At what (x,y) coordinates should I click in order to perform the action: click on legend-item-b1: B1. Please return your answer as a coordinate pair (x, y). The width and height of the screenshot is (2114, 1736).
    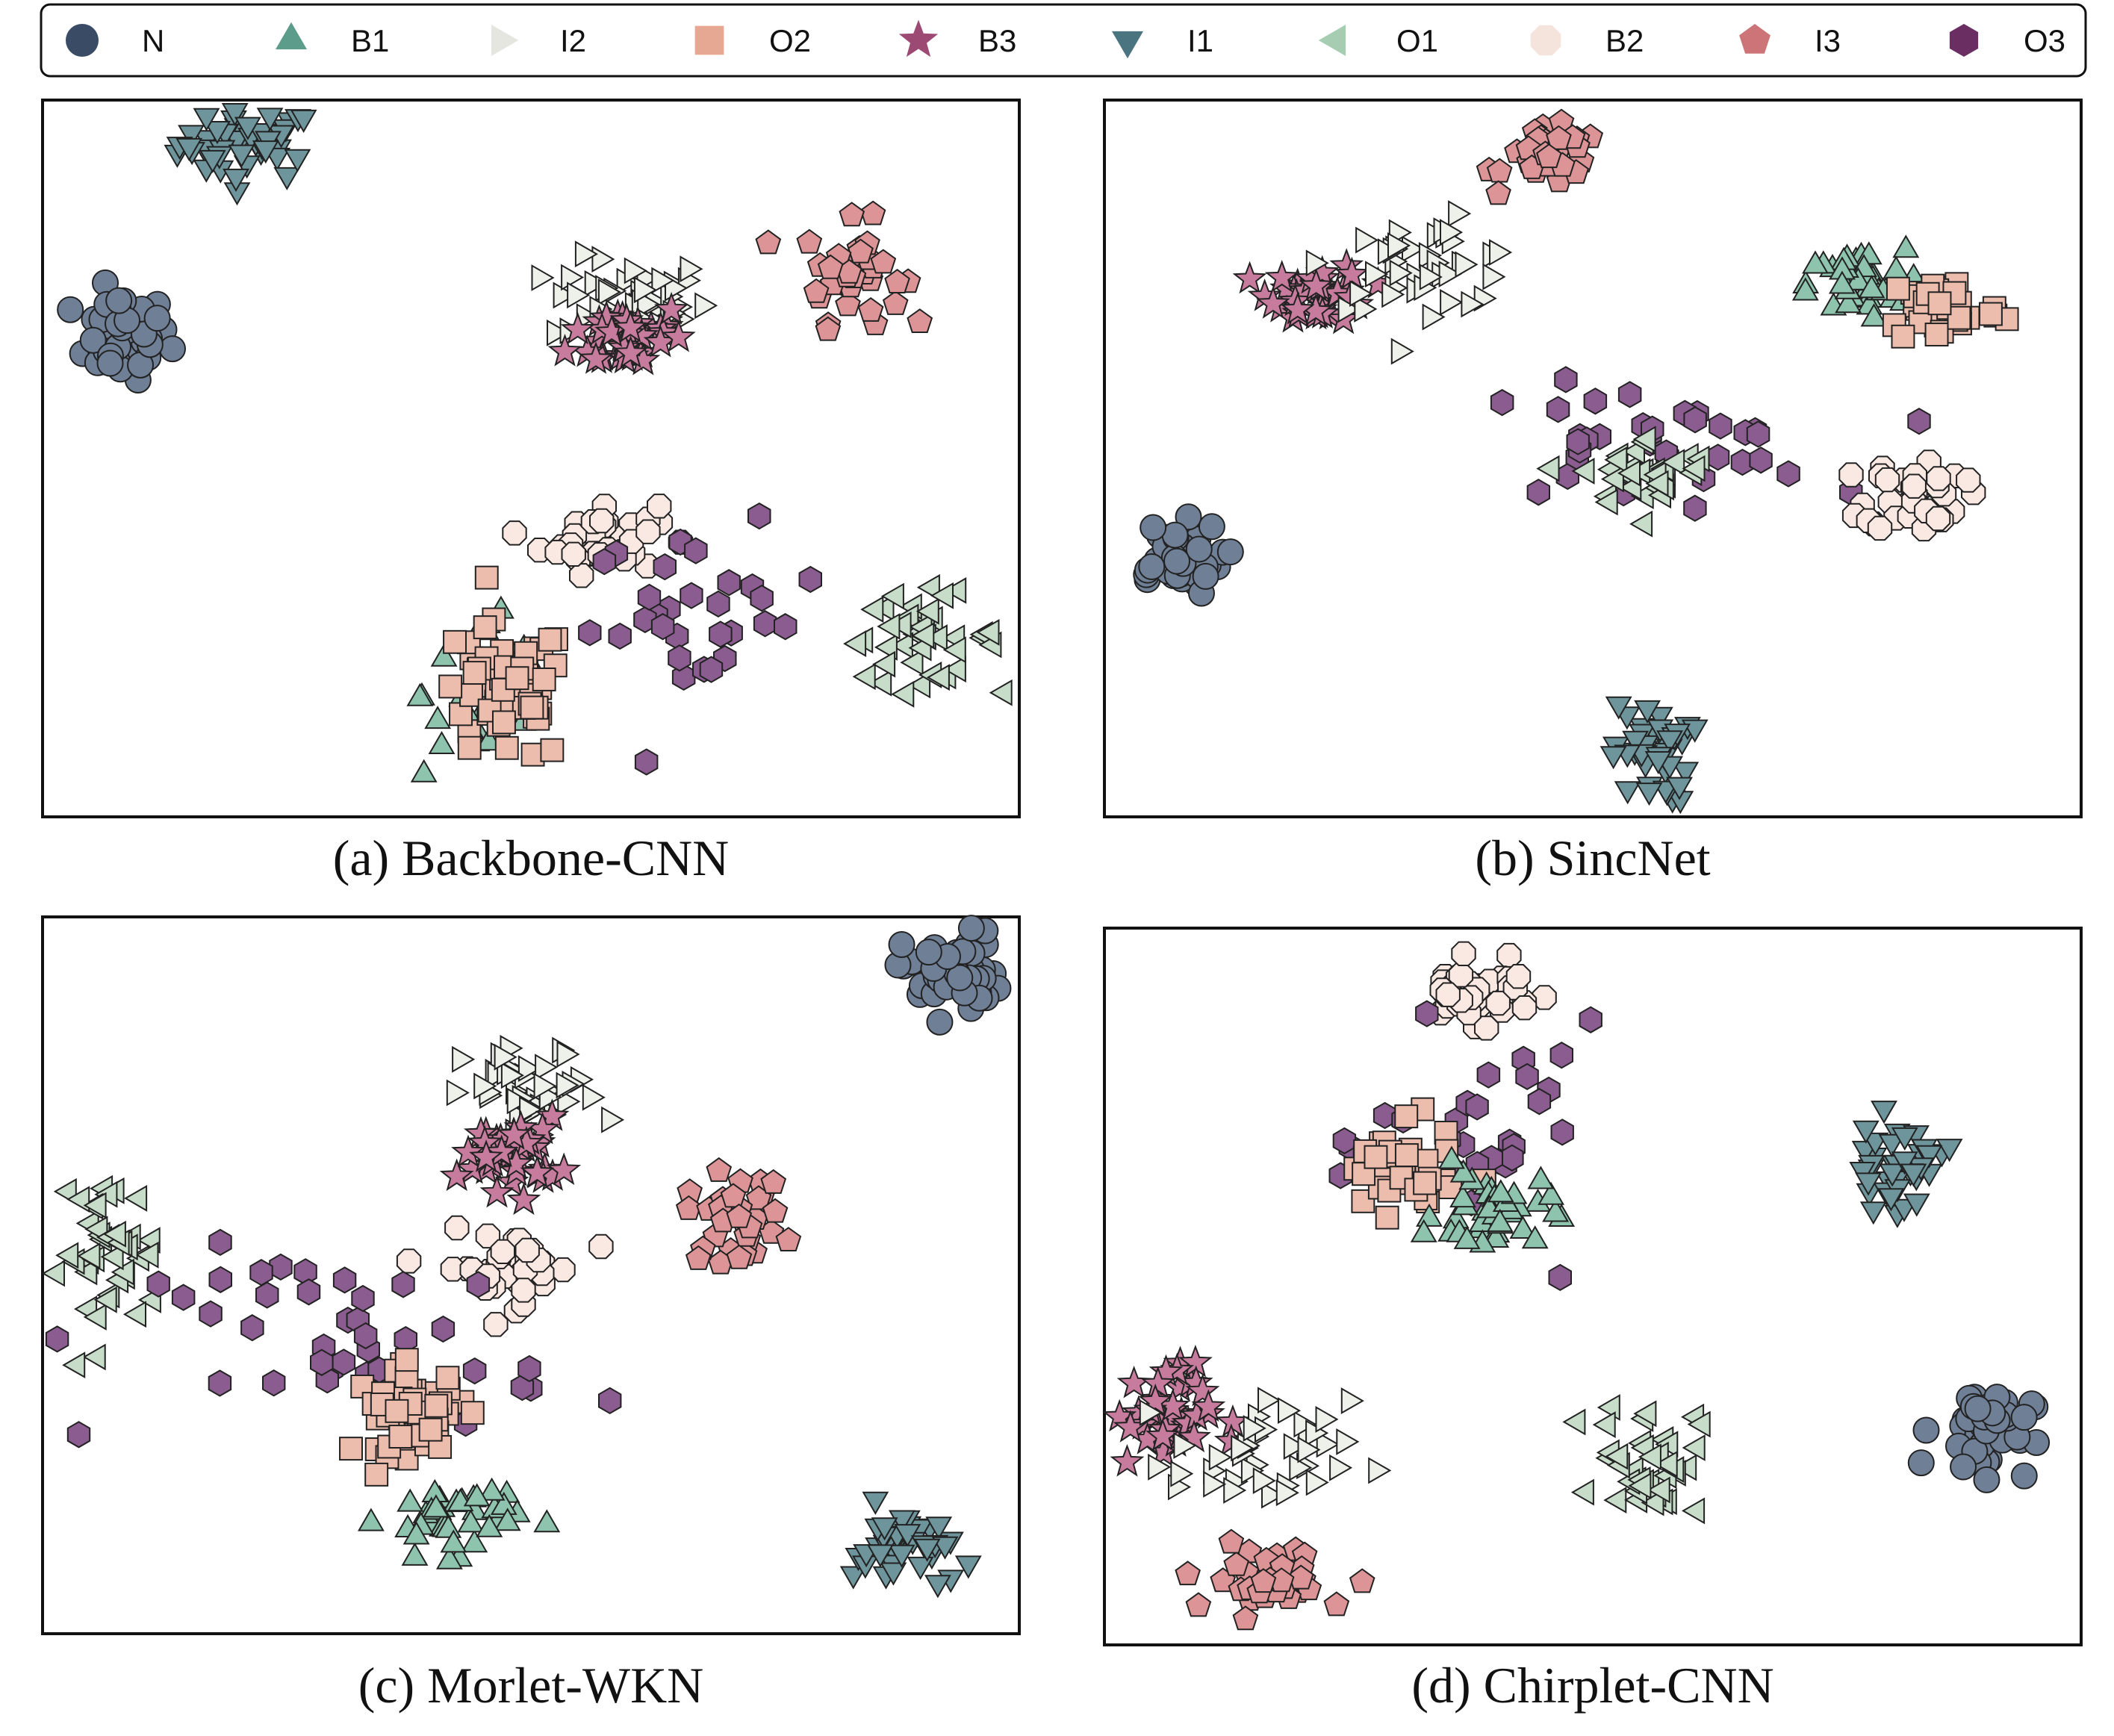
    Looking at the image, I should click on (332, 40).